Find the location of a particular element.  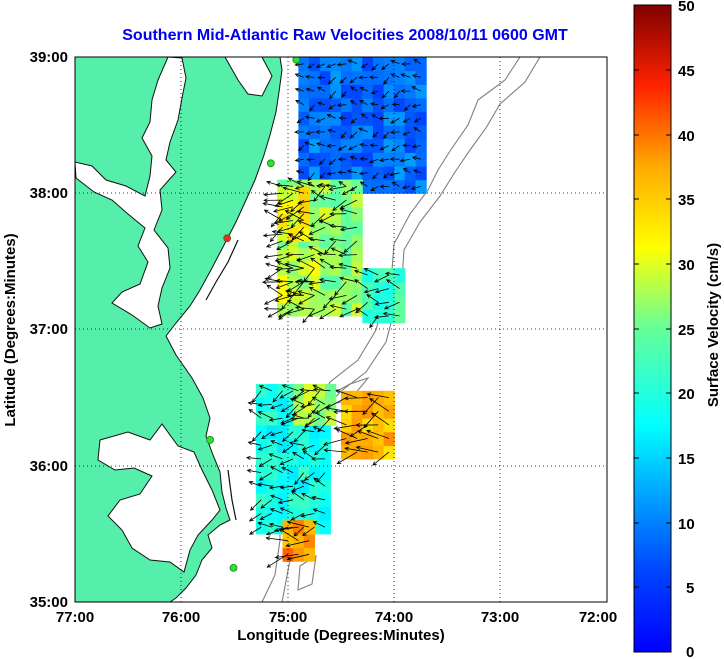

colorbar-tick-label: 20 is located at coordinates (686, 394).